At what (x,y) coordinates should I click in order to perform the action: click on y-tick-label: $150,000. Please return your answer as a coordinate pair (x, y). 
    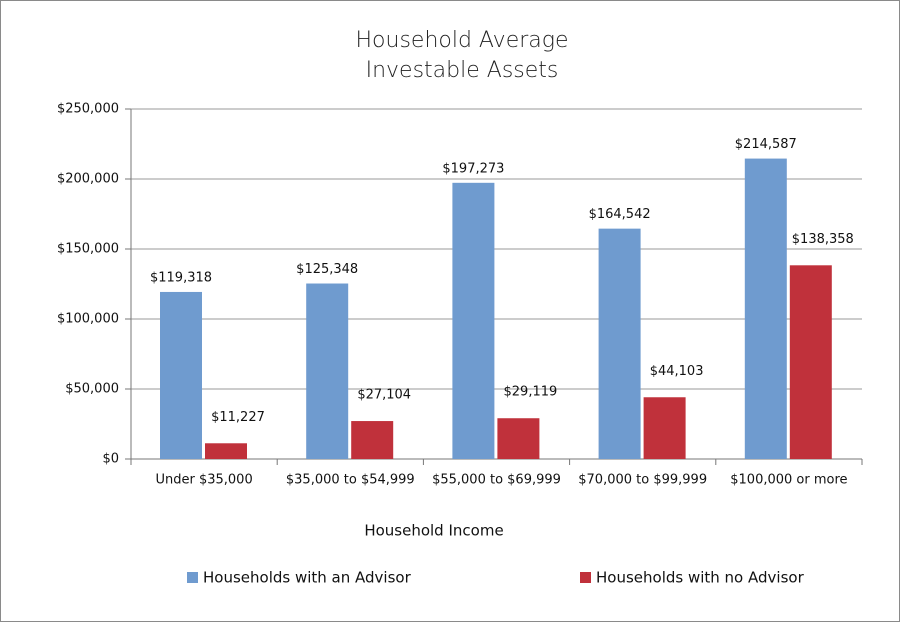
    Looking at the image, I should click on (88, 249).